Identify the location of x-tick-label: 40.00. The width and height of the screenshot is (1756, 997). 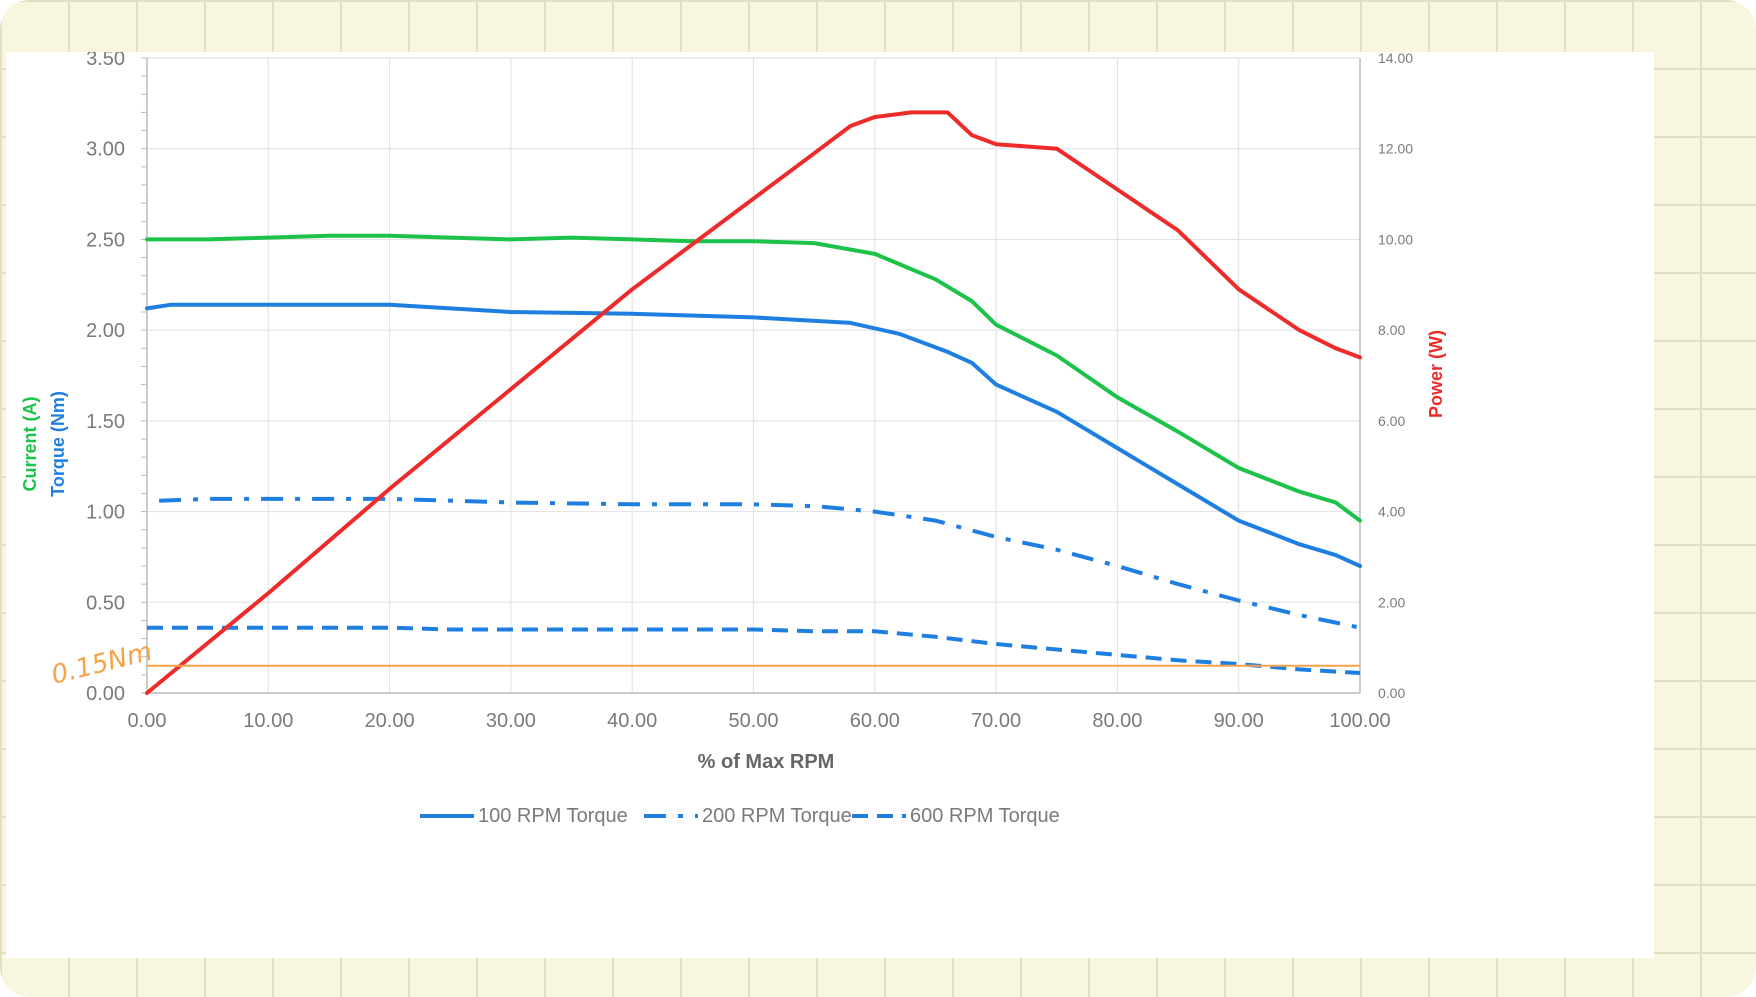
(632, 721).